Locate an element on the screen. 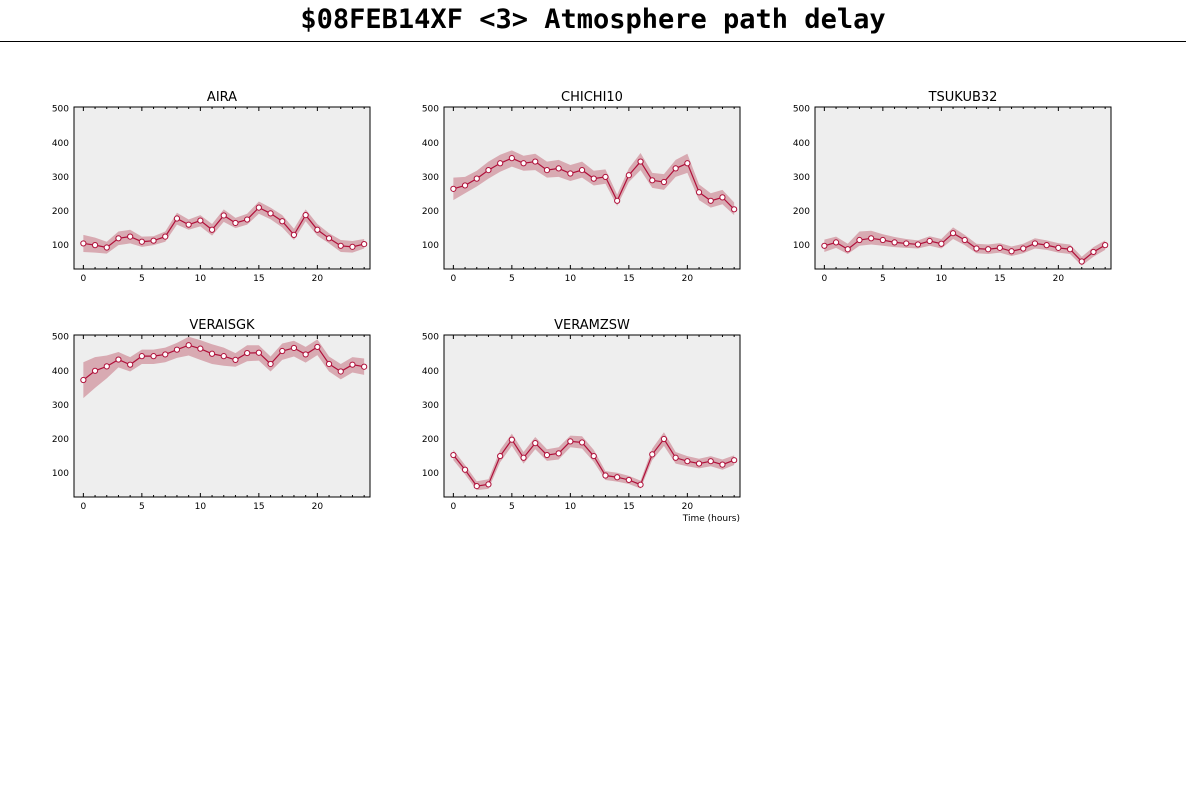  x-tick-label: 15 is located at coordinates (999, 279).